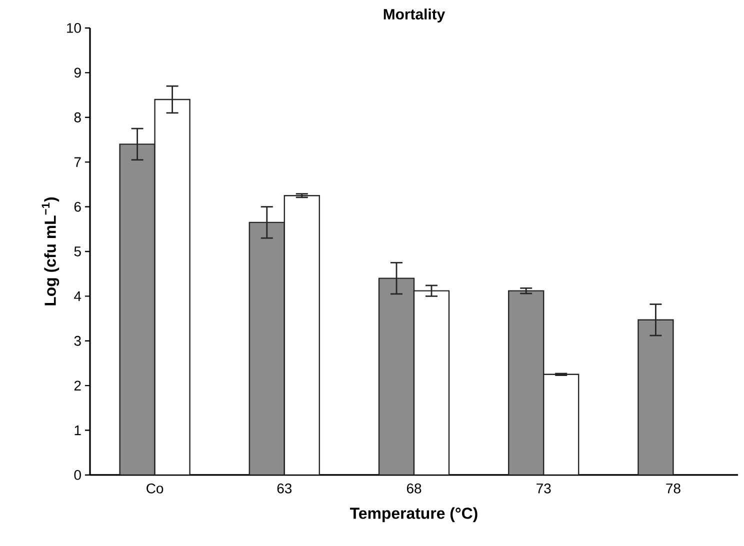  I want to click on y-tick-label: 0, so click(77, 475).